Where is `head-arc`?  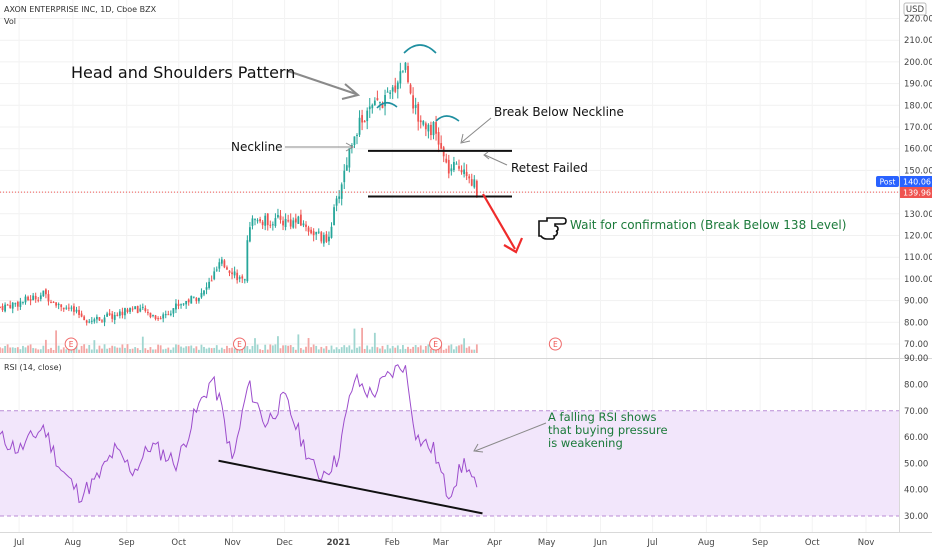
head-arc is located at coordinates (420, 49).